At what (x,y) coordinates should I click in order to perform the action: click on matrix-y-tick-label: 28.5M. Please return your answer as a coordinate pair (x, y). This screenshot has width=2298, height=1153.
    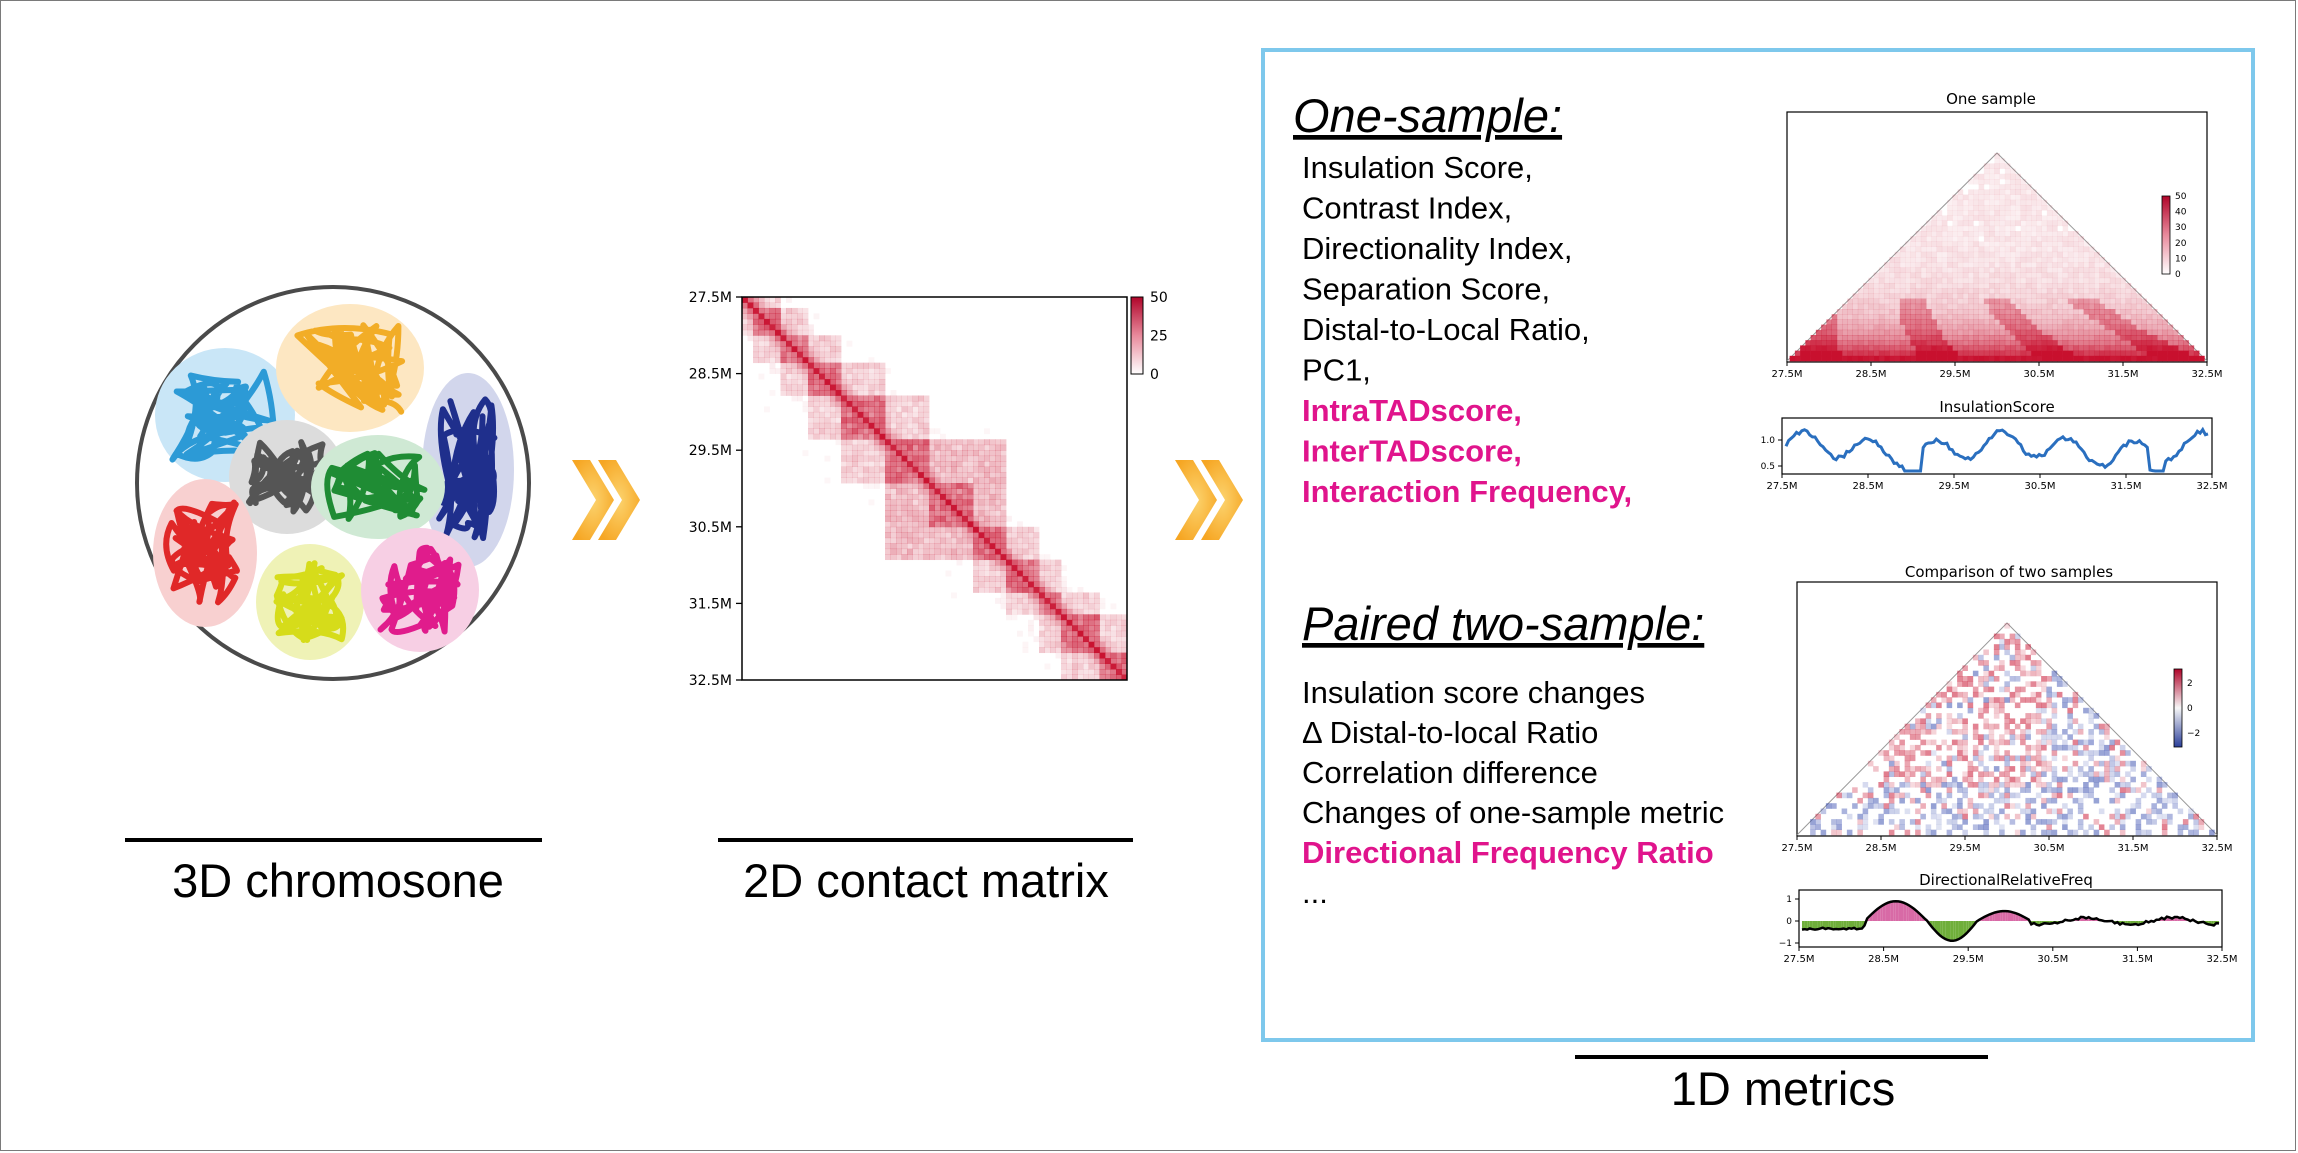
    Looking at the image, I should click on (710, 375).